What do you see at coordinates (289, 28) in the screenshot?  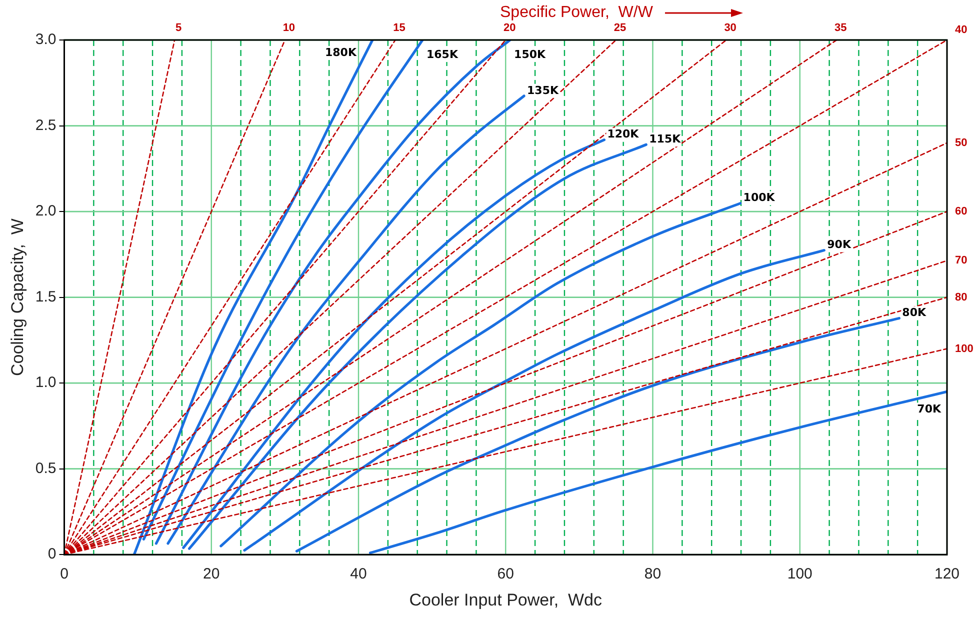 I see `series-label: 10` at bounding box center [289, 28].